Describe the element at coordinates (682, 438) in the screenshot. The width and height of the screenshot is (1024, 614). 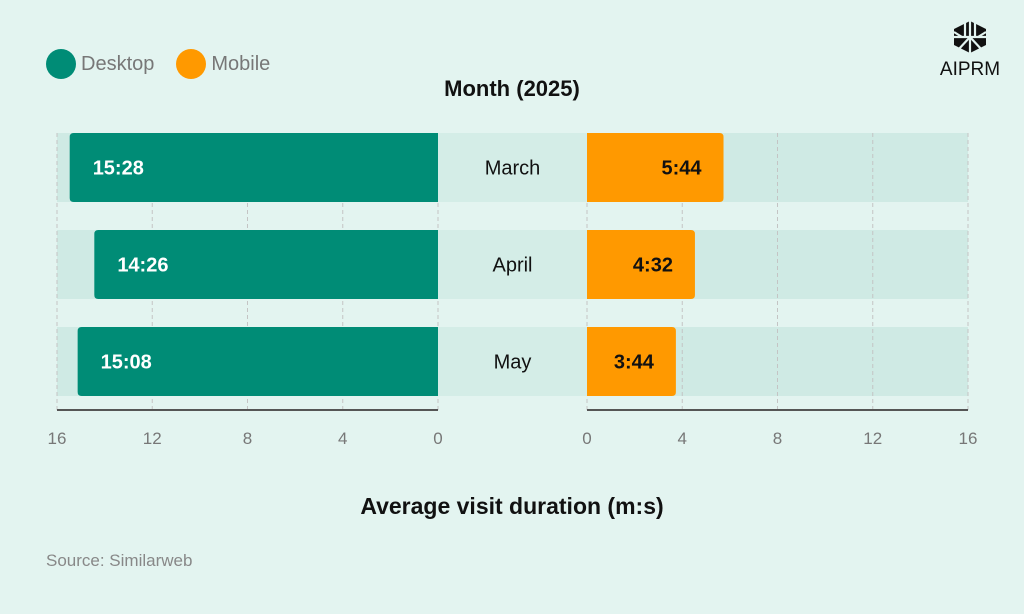
I see `tick-label-right: 4` at that location.